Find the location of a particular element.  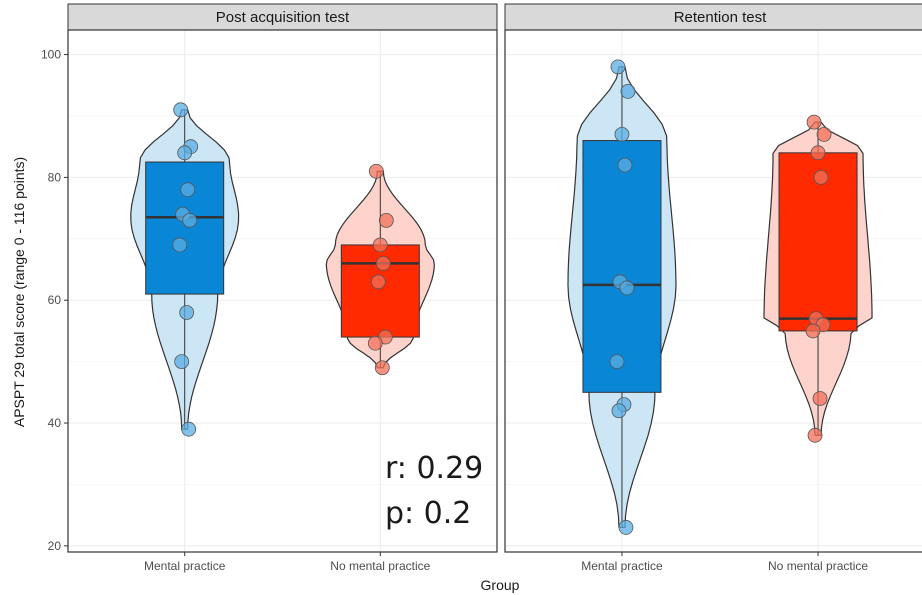

panel-title: Post acquisition test is located at coordinates (283, 17).